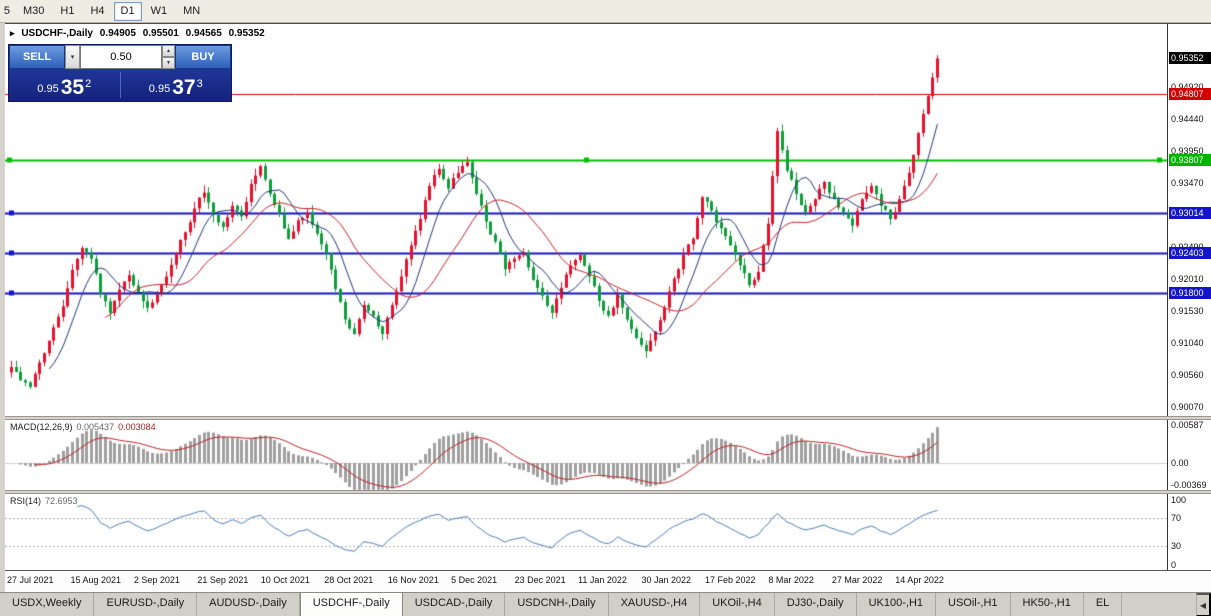  What do you see at coordinates (33, 11) in the screenshot?
I see `timeframe-button-m30: M30` at bounding box center [33, 11].